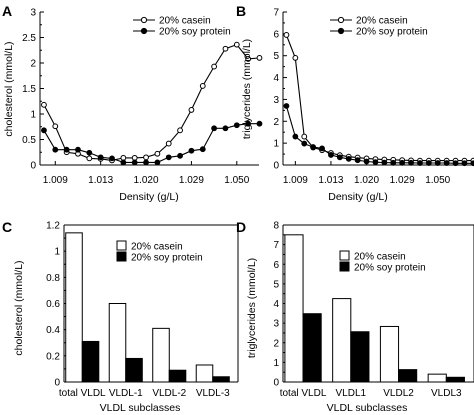 The width and height of the screenshot is (474, 415). What do you see at coordinates (33, 64) in the screenshot?
I see `y-tick-label: 2` at bounding box center [33, 64].